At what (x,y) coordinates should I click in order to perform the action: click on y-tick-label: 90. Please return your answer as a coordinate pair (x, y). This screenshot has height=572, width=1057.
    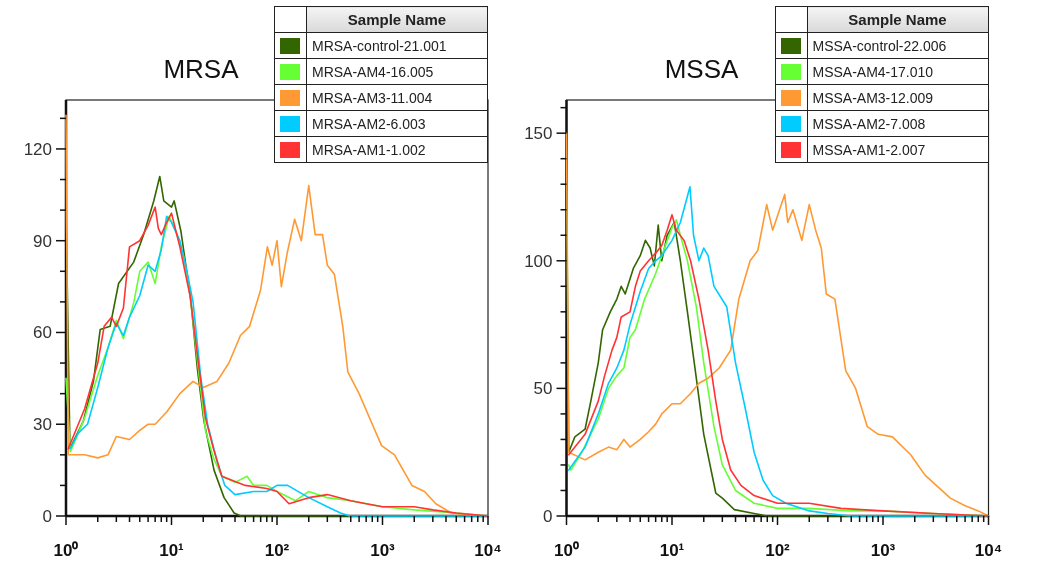
    Looking at the image, I should click on (42, 241).